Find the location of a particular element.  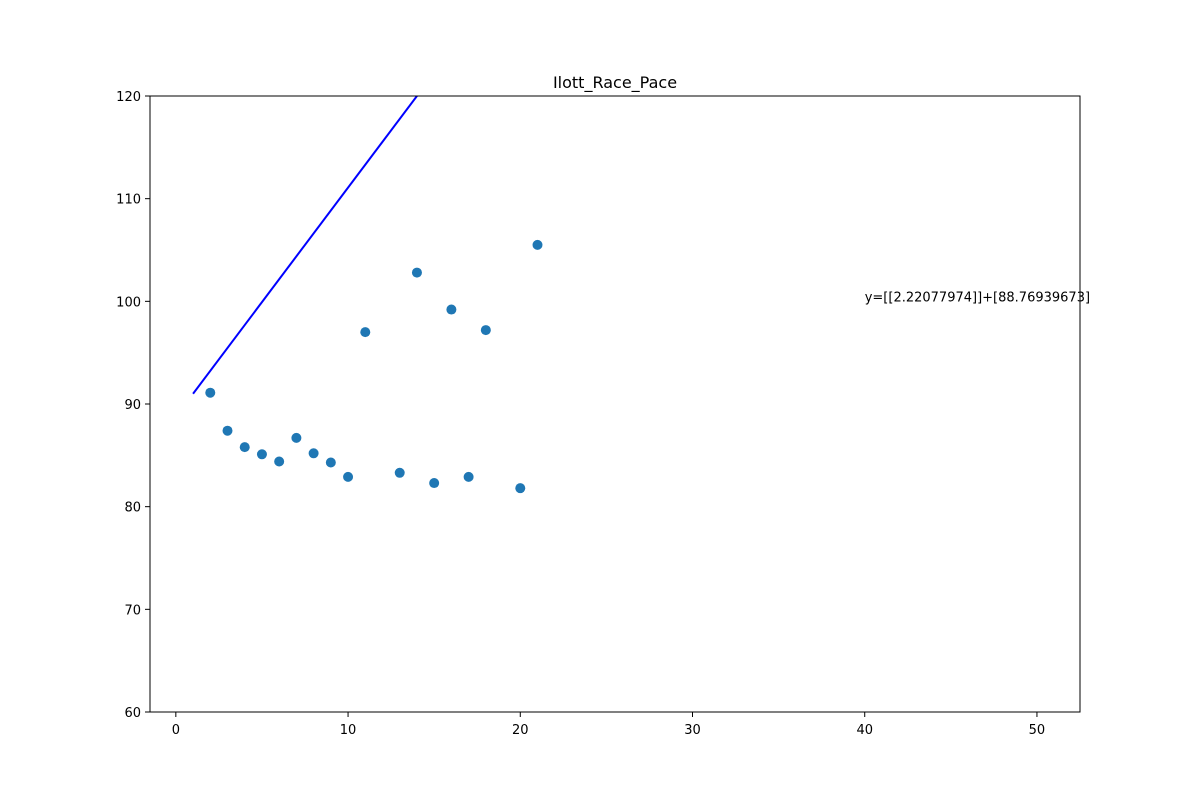

y-tick-label: 70 is located at coordinates (132, 610).